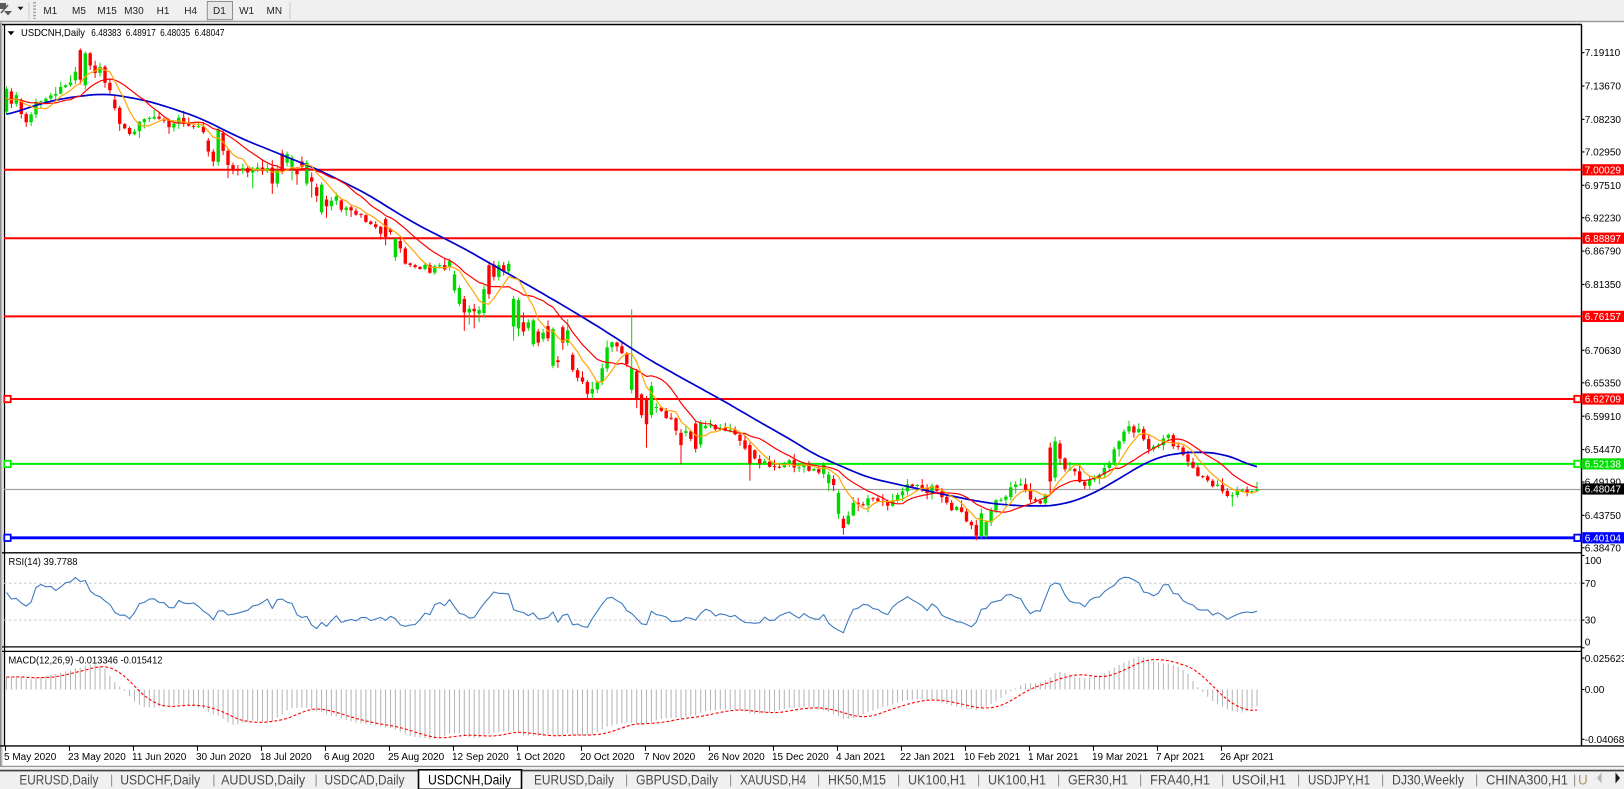  Describe the element at coordinates (43, 562) in the screenshot. I see `svg-text: RSI(14) 39.7788` at that location.